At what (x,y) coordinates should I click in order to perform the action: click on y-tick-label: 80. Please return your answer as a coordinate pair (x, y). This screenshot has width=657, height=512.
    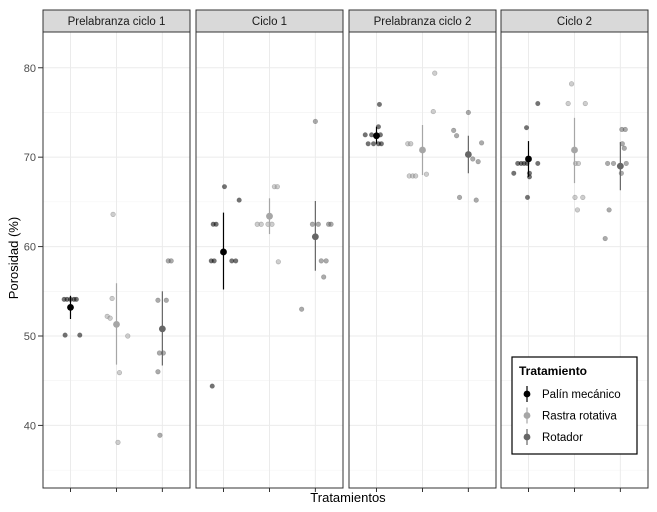
    Looking at the image, I should click on (30, 69).